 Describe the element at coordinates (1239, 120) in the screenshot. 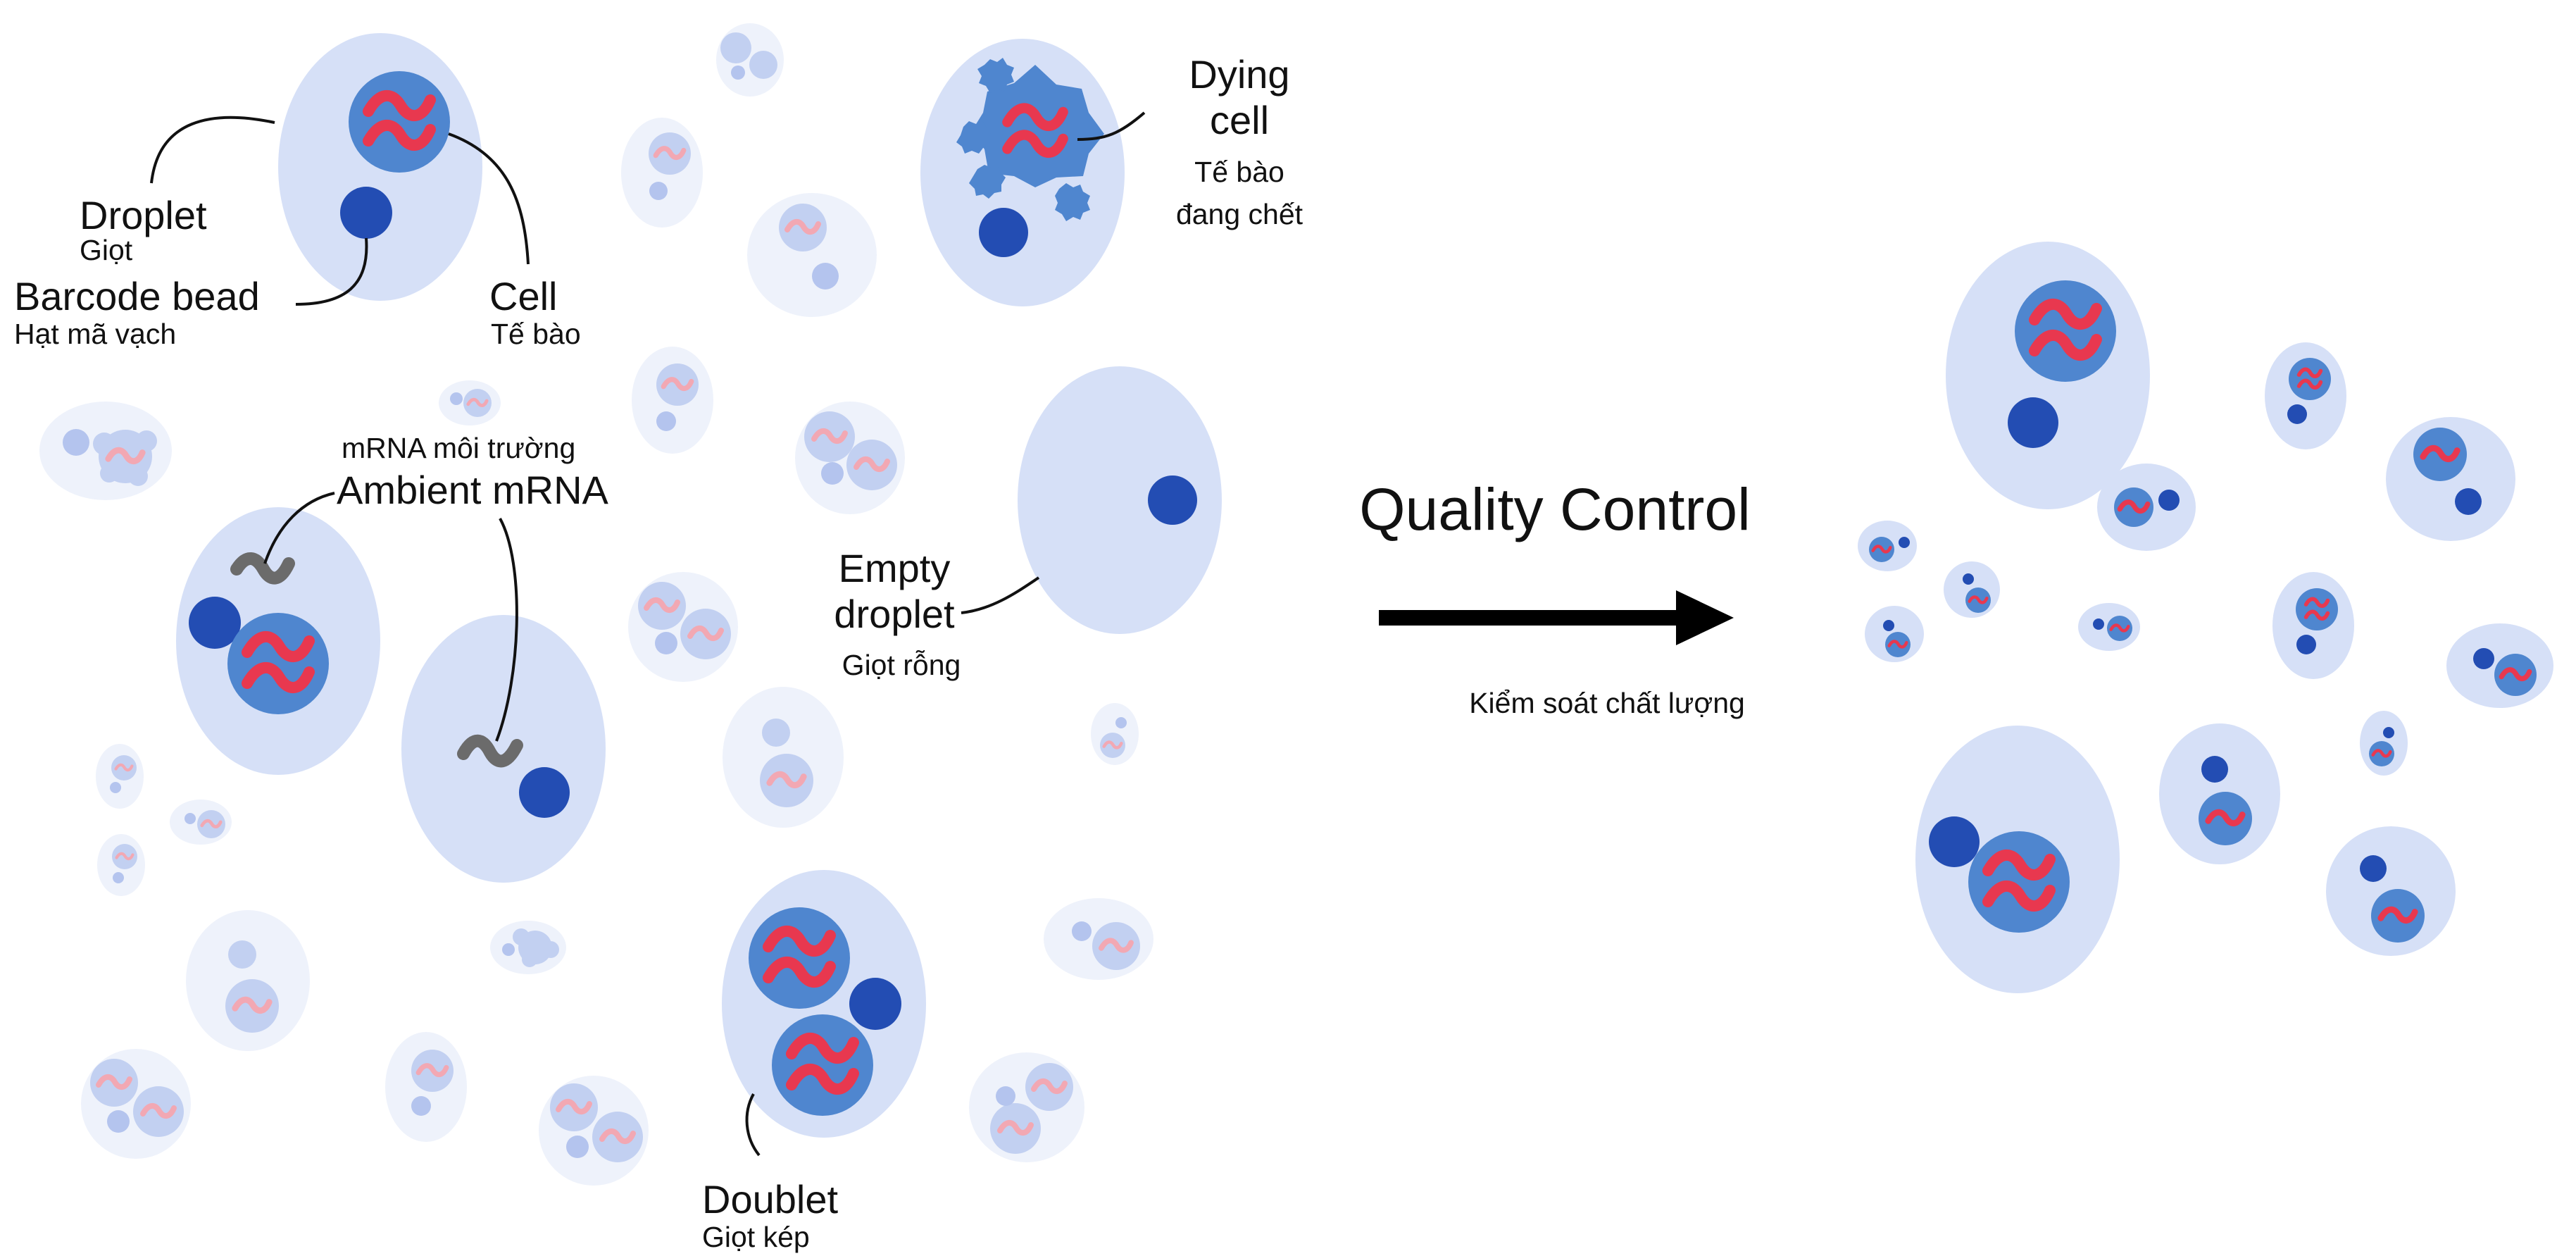

I see `dying-cell-label-2: cell` at that location.